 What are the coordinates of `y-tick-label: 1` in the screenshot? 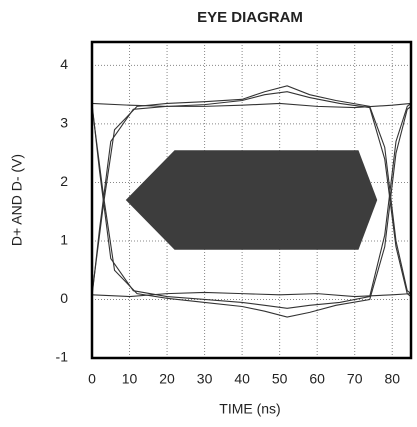 It's located at (64, 240).